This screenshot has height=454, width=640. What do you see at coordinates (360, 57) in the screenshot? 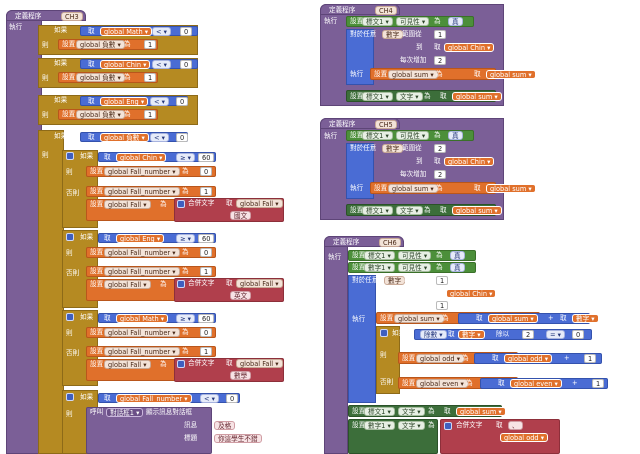
I see `for-range` at bounding box center [360, 57].